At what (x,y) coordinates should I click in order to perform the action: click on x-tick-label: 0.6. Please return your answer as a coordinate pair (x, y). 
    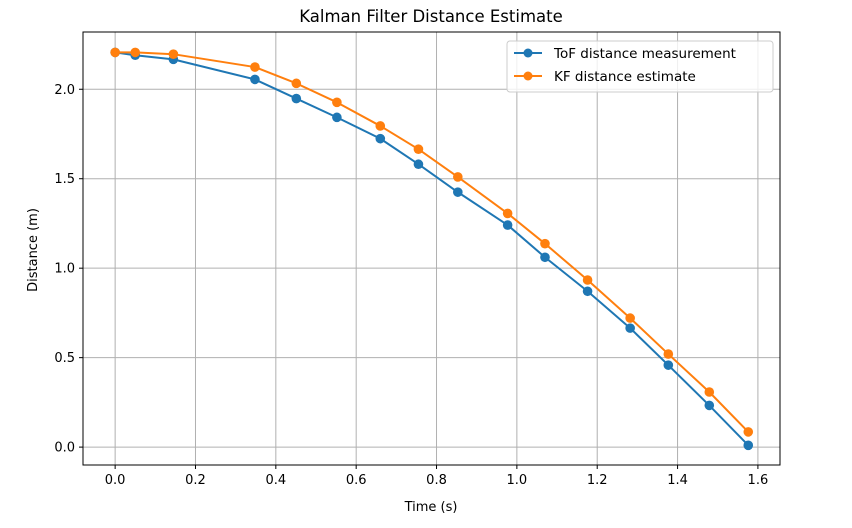
    Looking at the image, I should click on (356, 480).